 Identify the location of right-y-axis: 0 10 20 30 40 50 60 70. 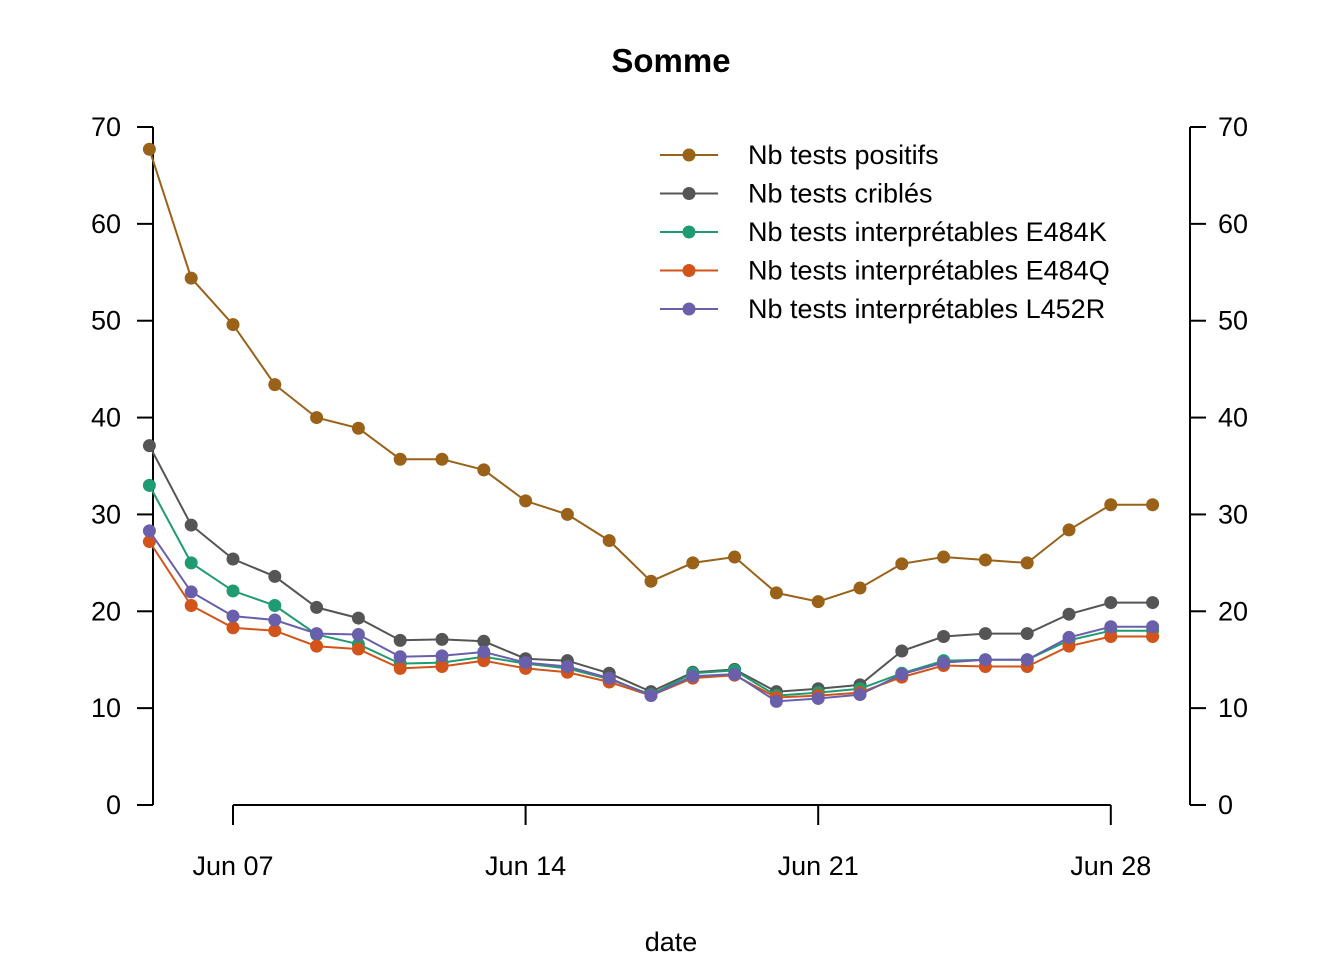
(1218, 466).